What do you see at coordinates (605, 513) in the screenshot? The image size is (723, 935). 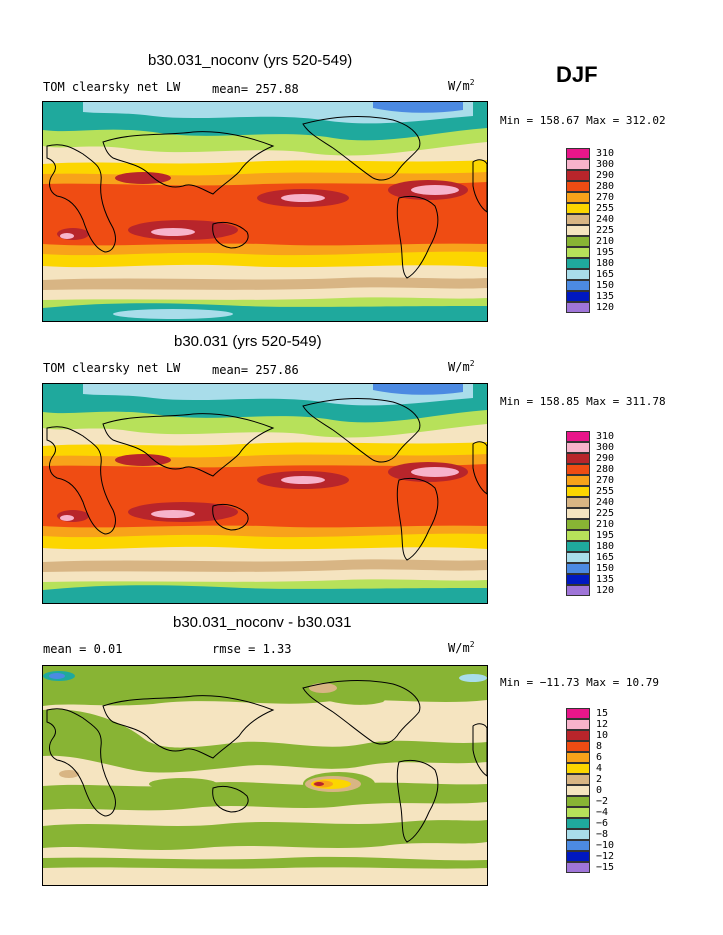 I see `legend-label: 225` at bounding box center [605, 513].